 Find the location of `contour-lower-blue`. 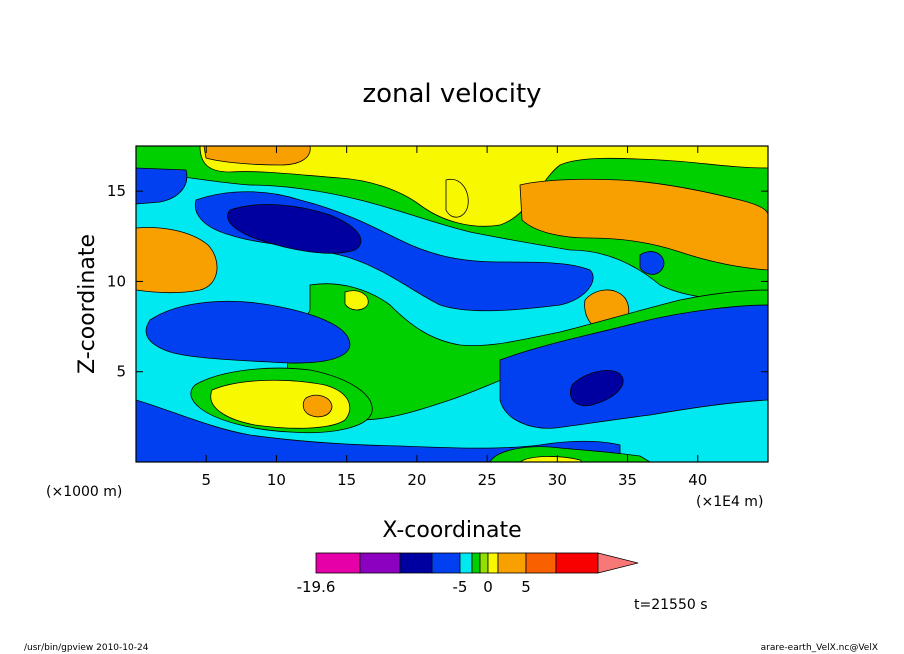

contour-lower-blue is located at coordinates (633, 366).